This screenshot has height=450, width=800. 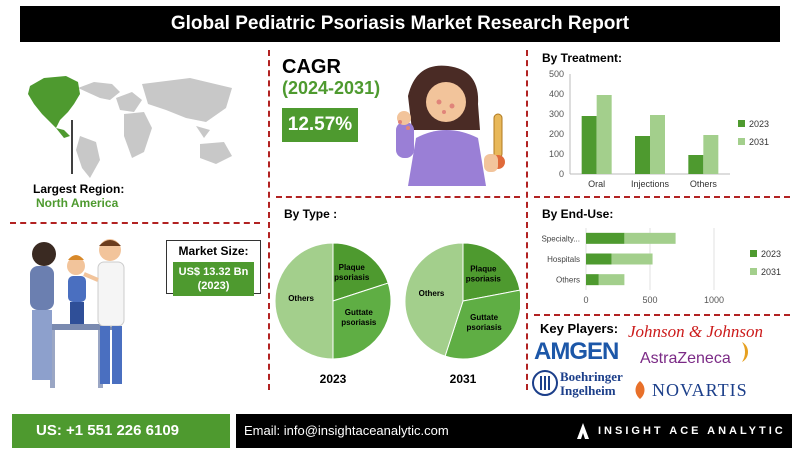 I want to click on divider-left-h, so click(x=135, y=223).